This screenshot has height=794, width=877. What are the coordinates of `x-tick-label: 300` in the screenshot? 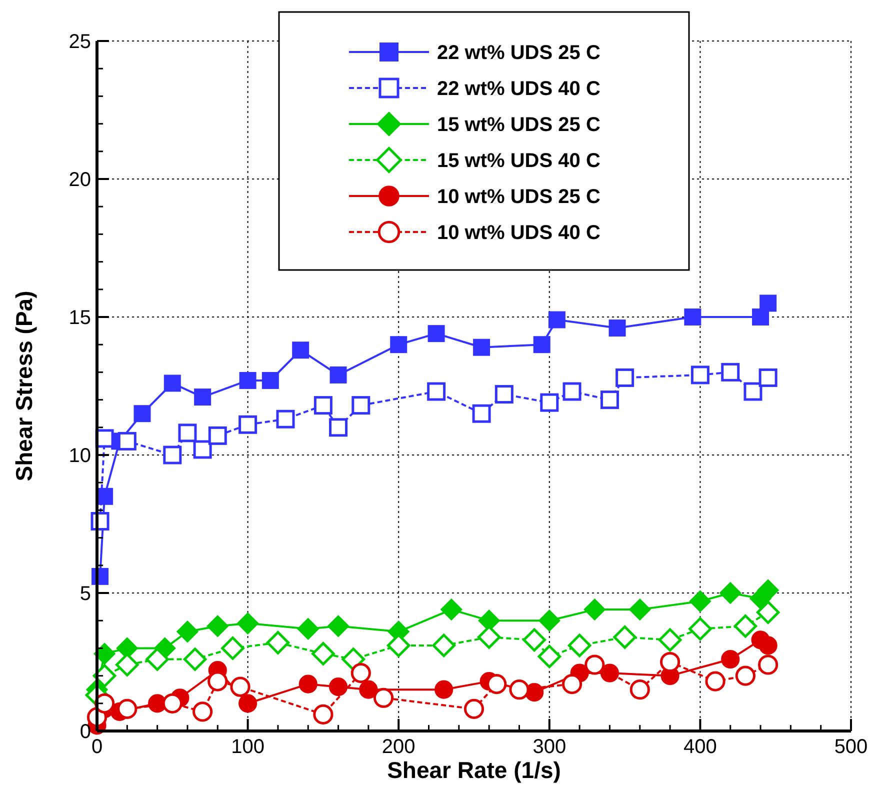 It's located at (549, 747).